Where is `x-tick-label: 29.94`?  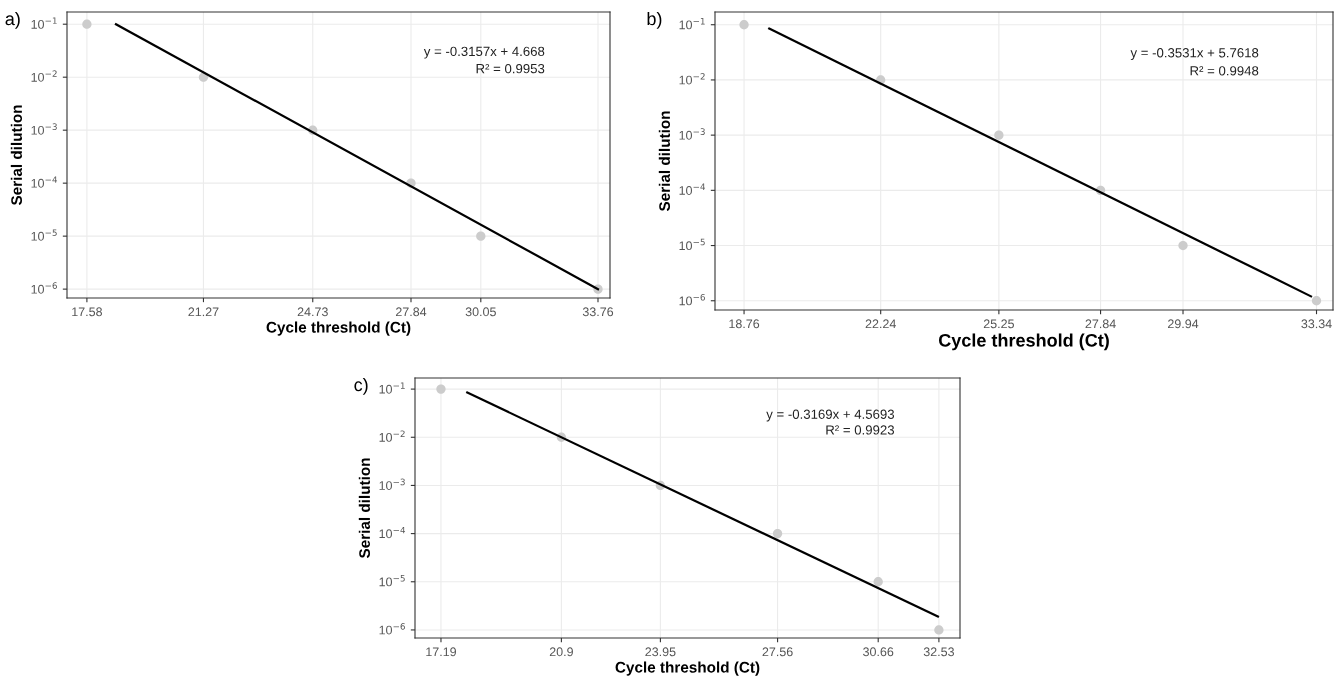 x-tick-label: 29.94 is located at coordinates (1183, 324).